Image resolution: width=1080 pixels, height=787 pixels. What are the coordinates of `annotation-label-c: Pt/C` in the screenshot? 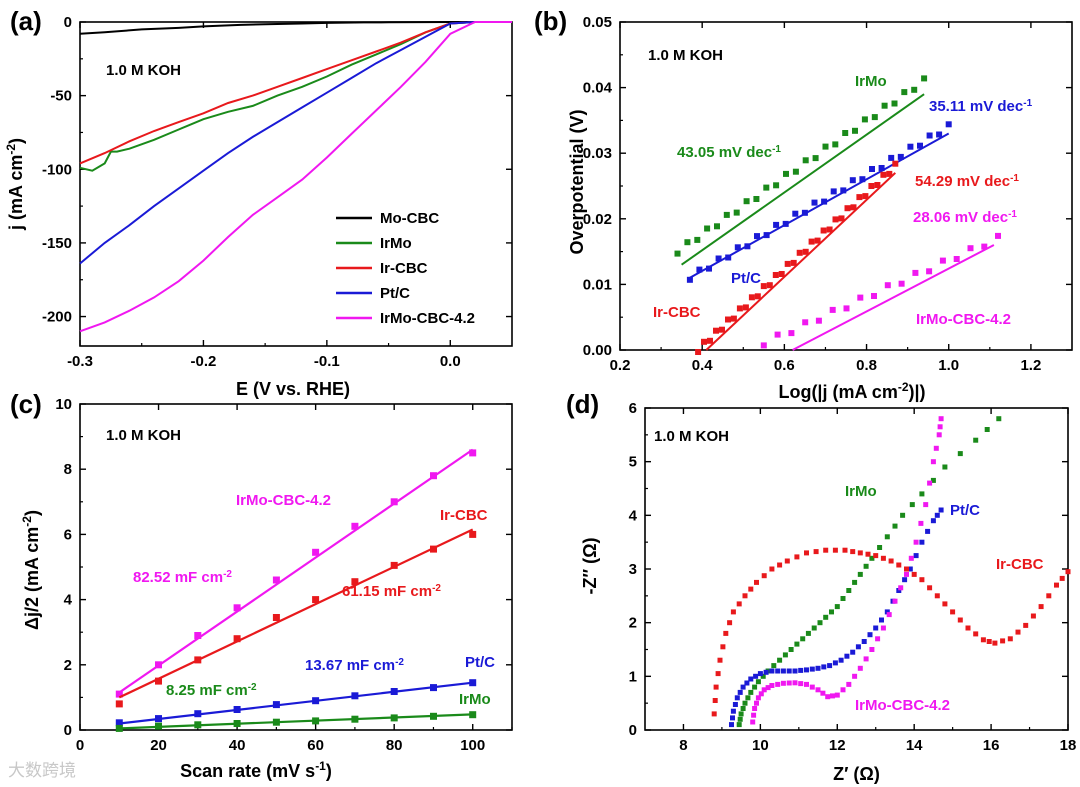 It's located at (480, 662).